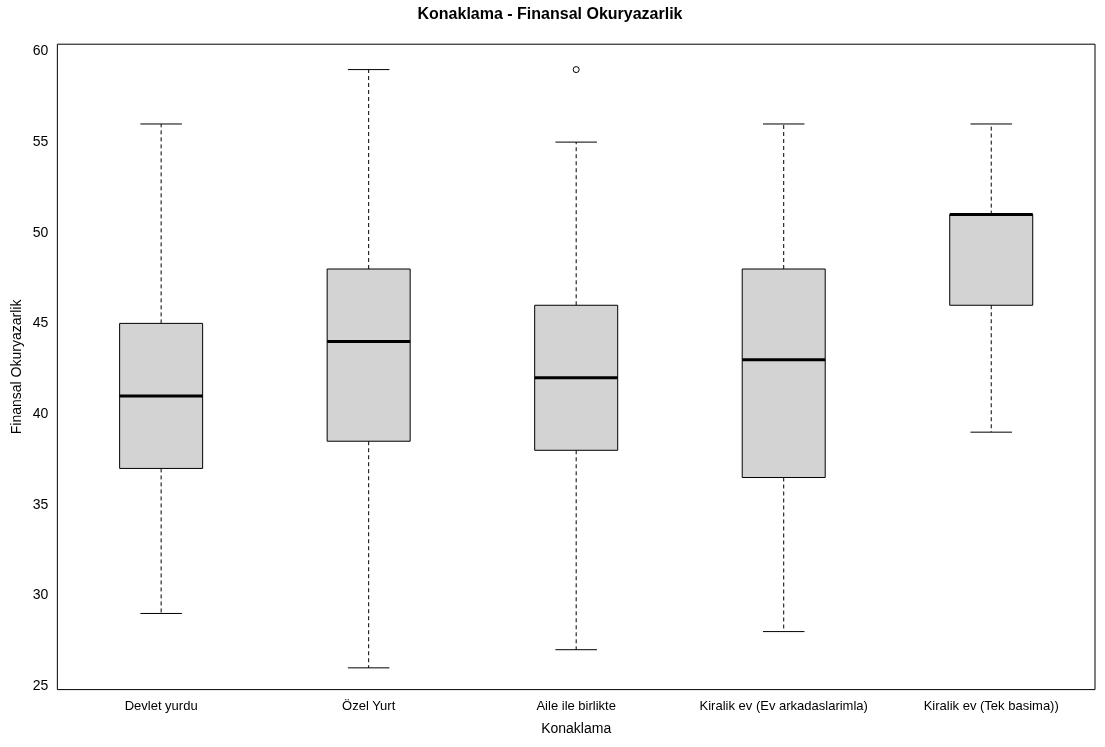 The image size is (1105, 747). Describe the element at coordinates (40, 140) in the screenshot. I see `y-tick-label: 55` at that location.